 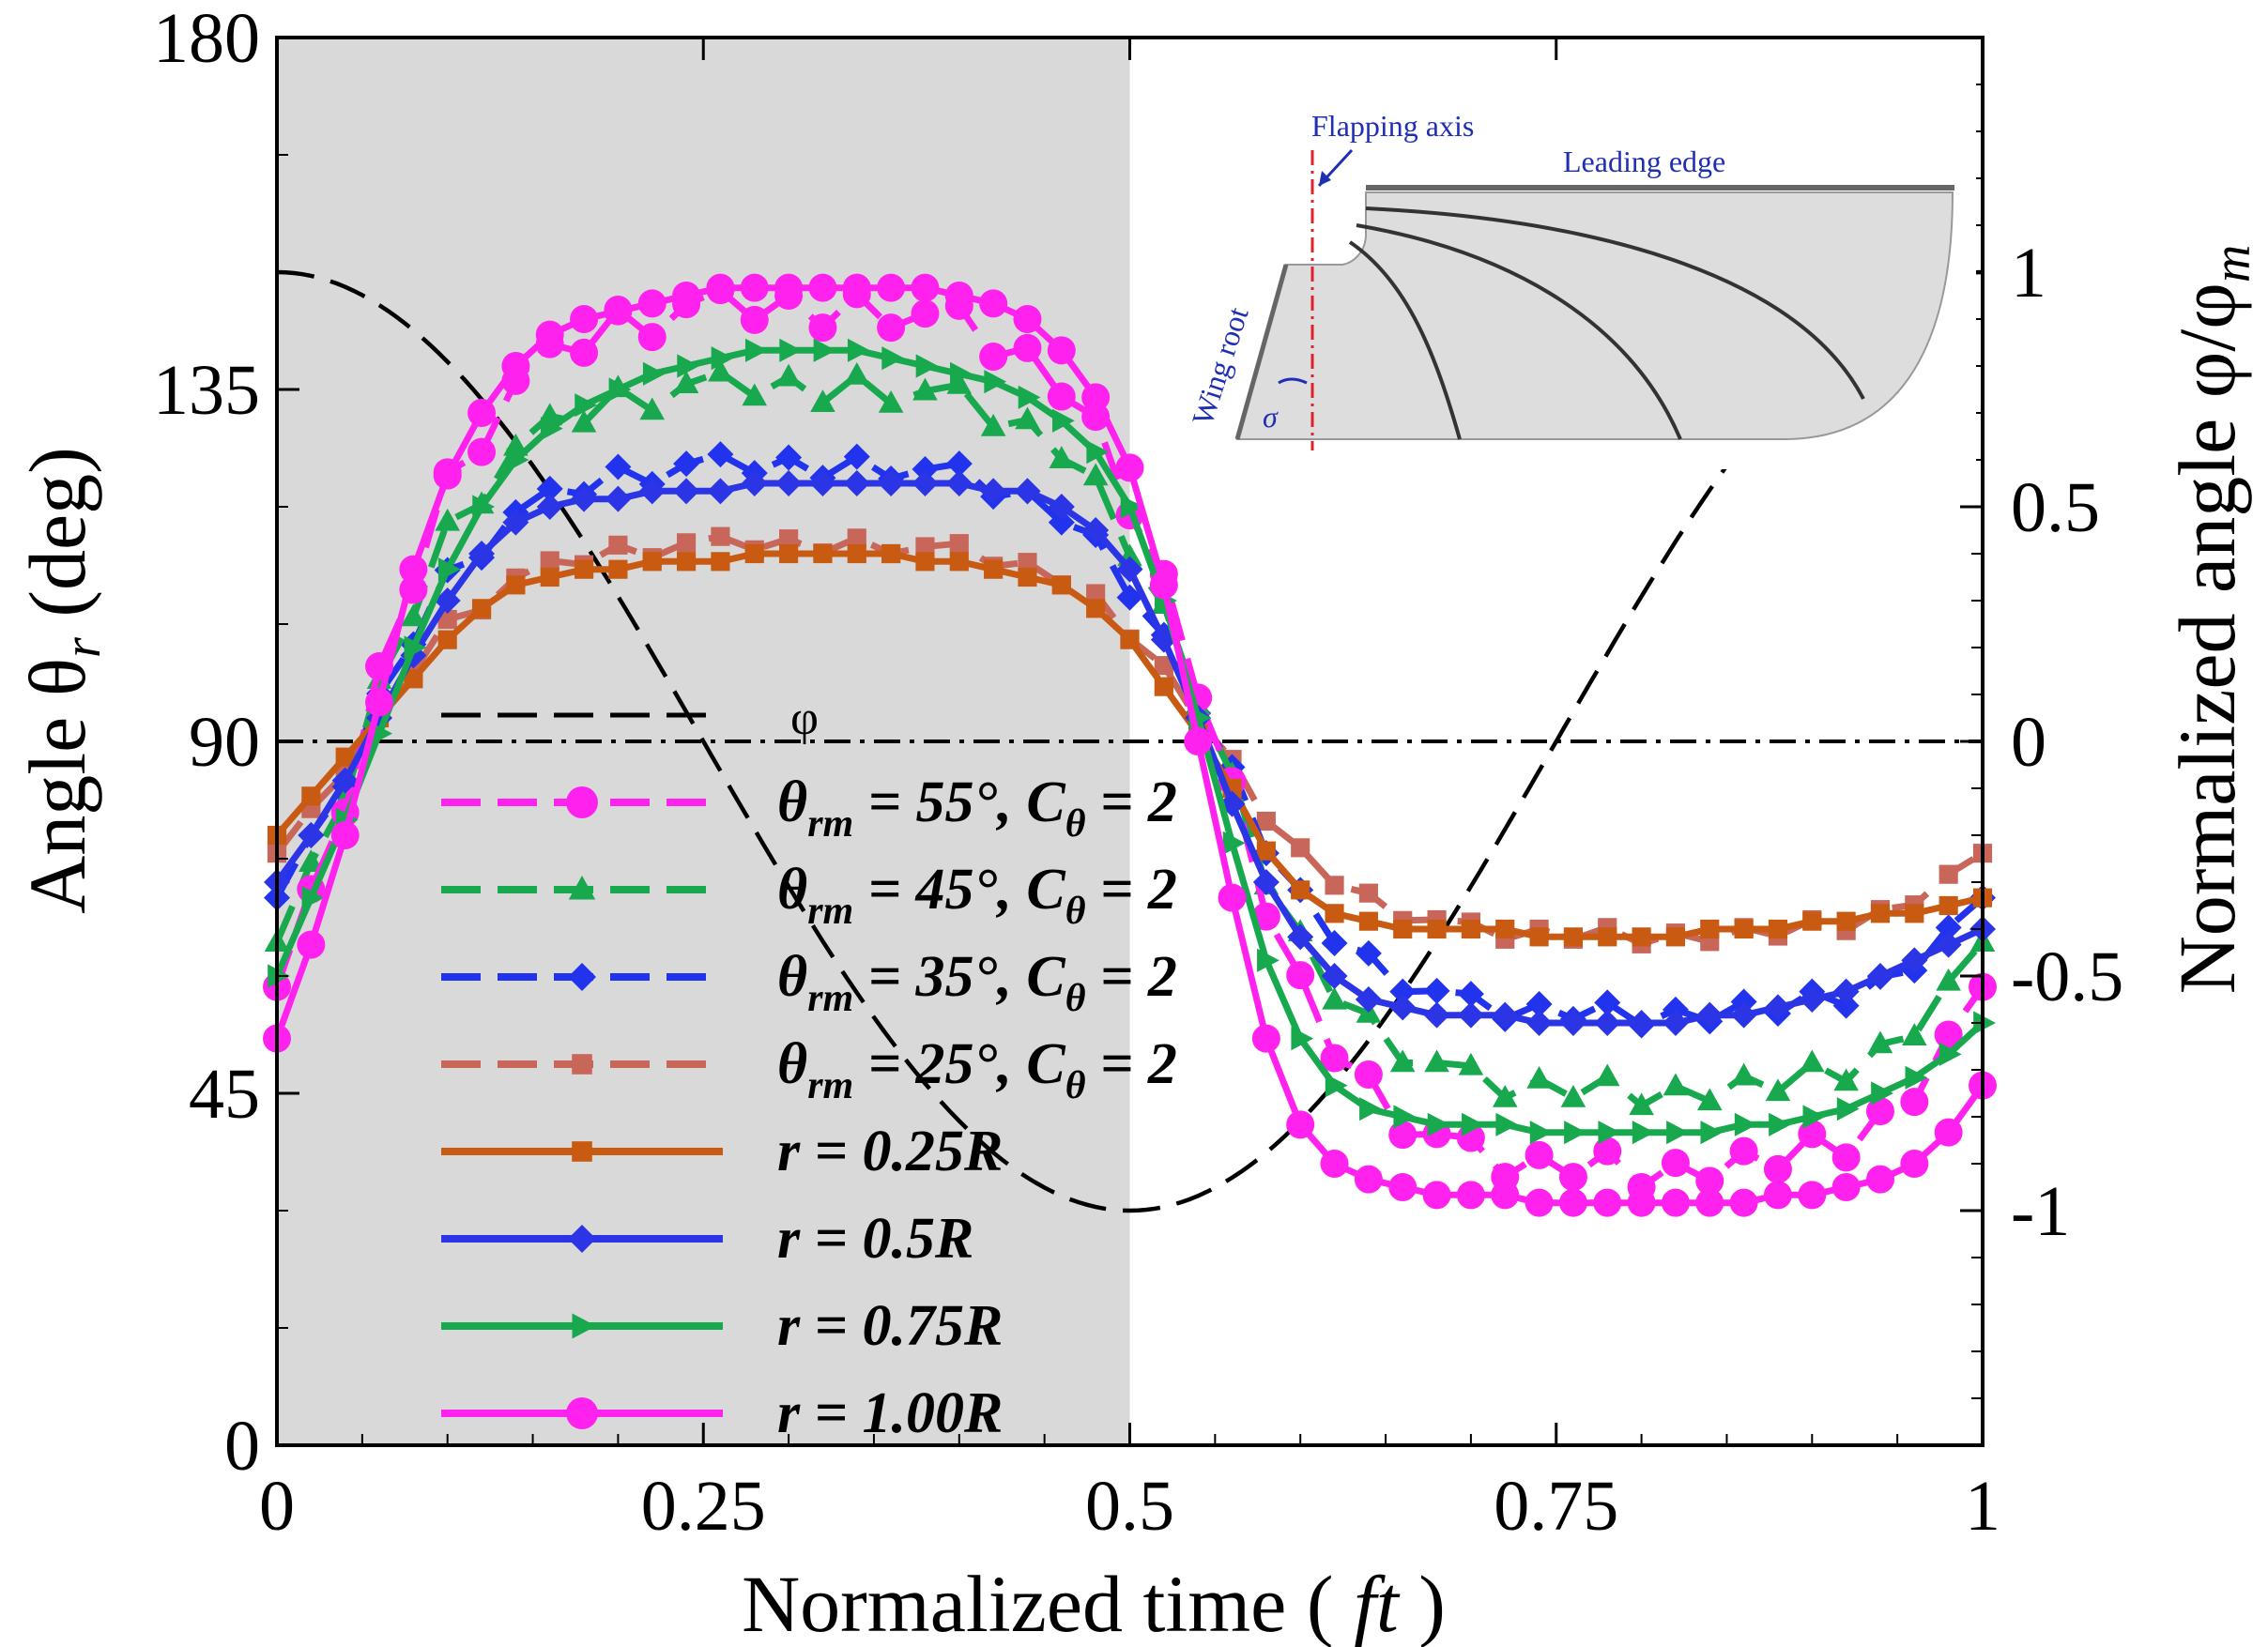 What do you see at coordinates (804, 718) in the screenshot?
I see `legend-phi-label: φ` at bounding box center [804, 718].